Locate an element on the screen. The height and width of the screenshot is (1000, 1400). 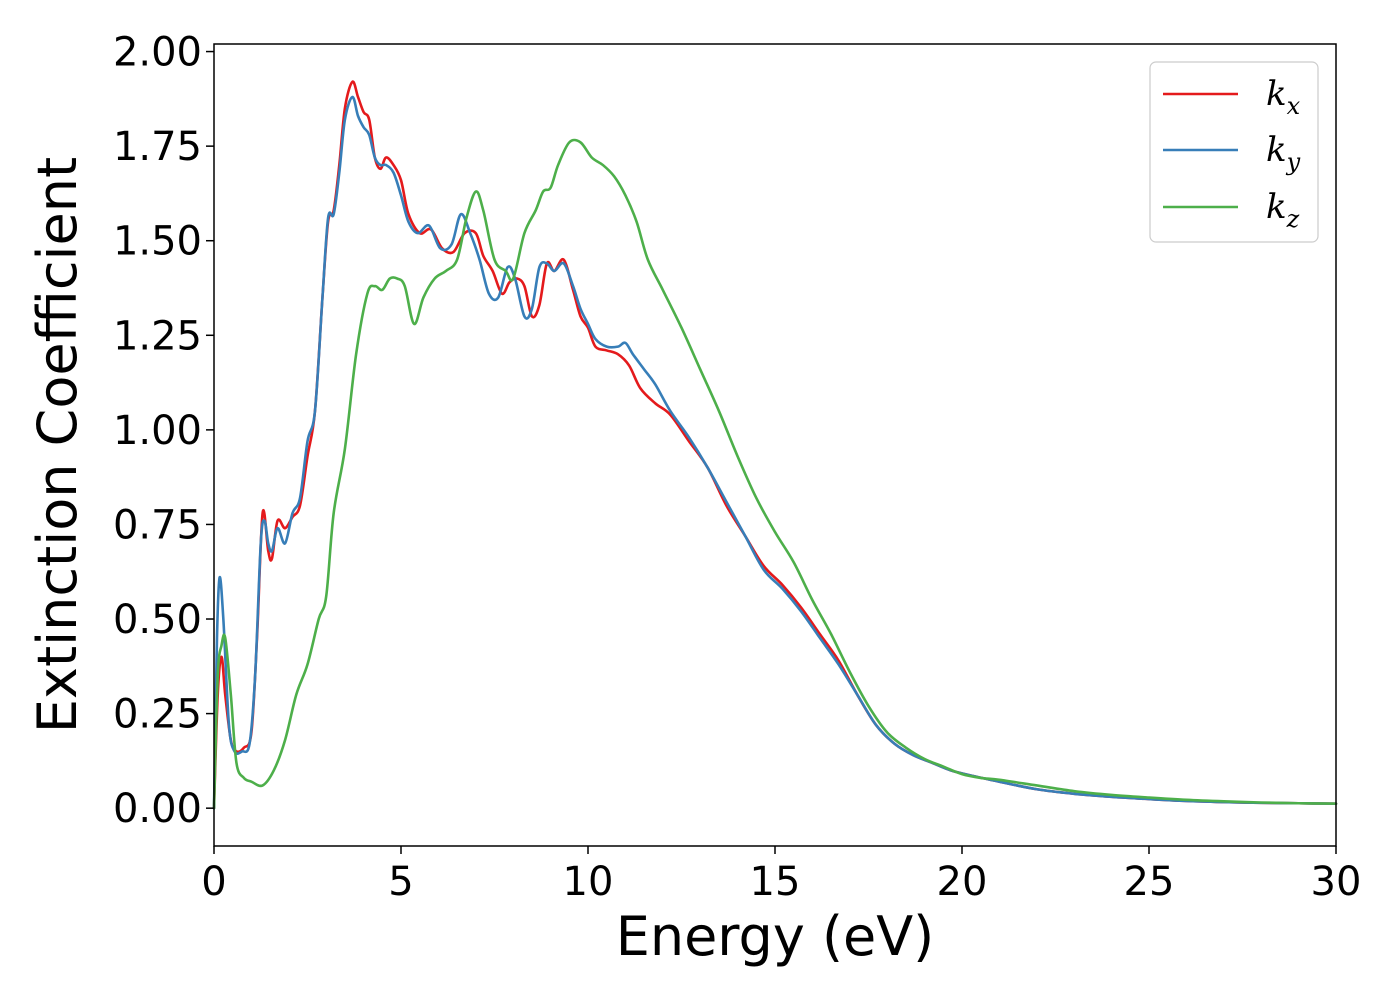
y-tick-label: 1.25 is located at coordinates (157, 336).